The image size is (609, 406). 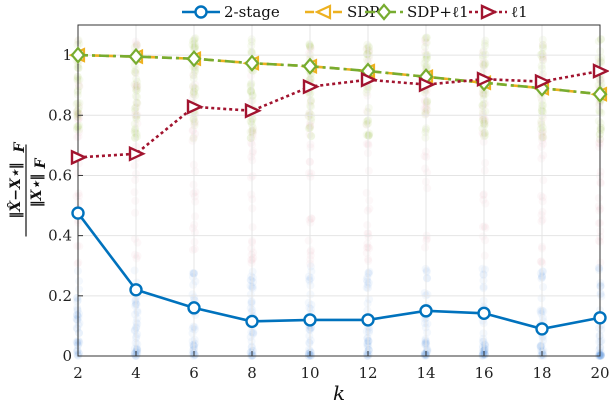 What do you see at coordinates (136, 373) in the screenshot?
I see `x-tick-label: 4` at bounding box center [136, 373].